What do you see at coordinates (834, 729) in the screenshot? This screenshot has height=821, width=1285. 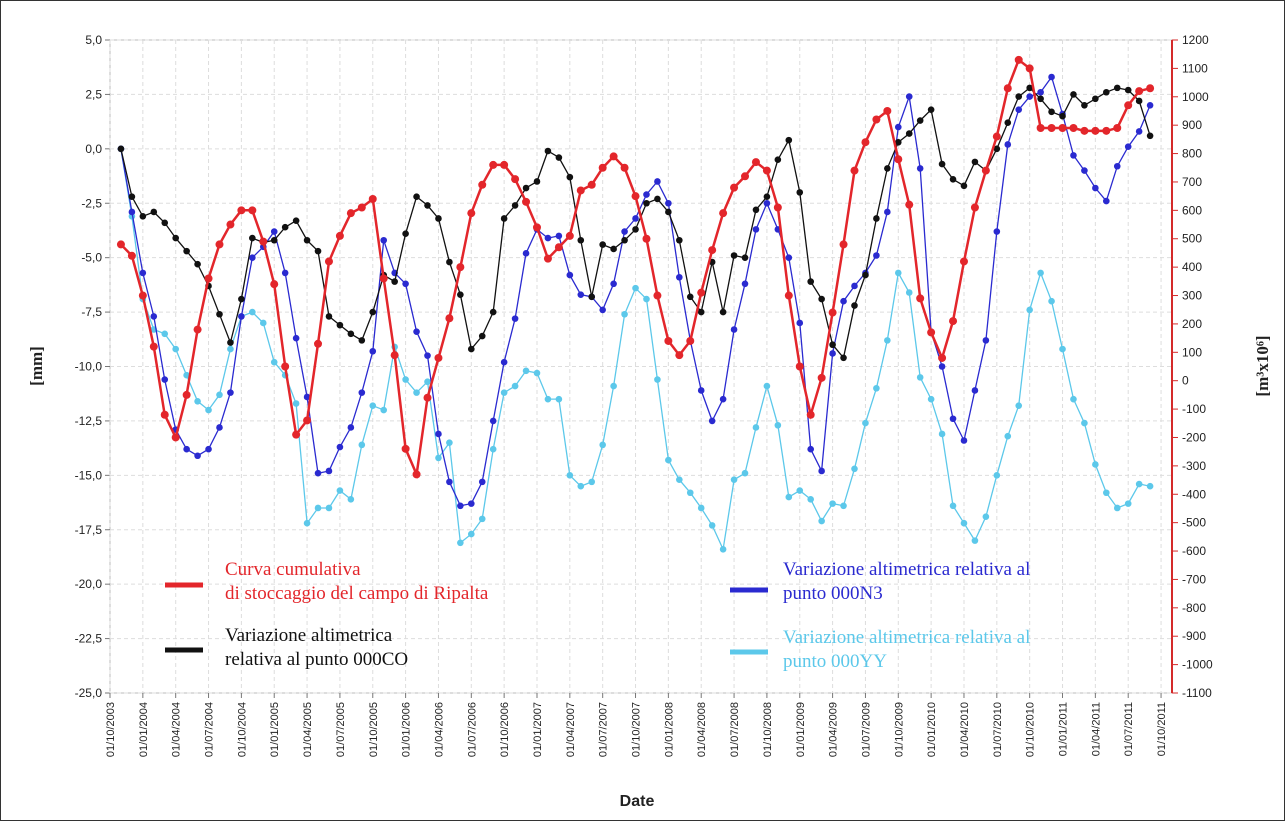 I see `x-tick-label: 01/04/2009` at bounding box center [834, 729].